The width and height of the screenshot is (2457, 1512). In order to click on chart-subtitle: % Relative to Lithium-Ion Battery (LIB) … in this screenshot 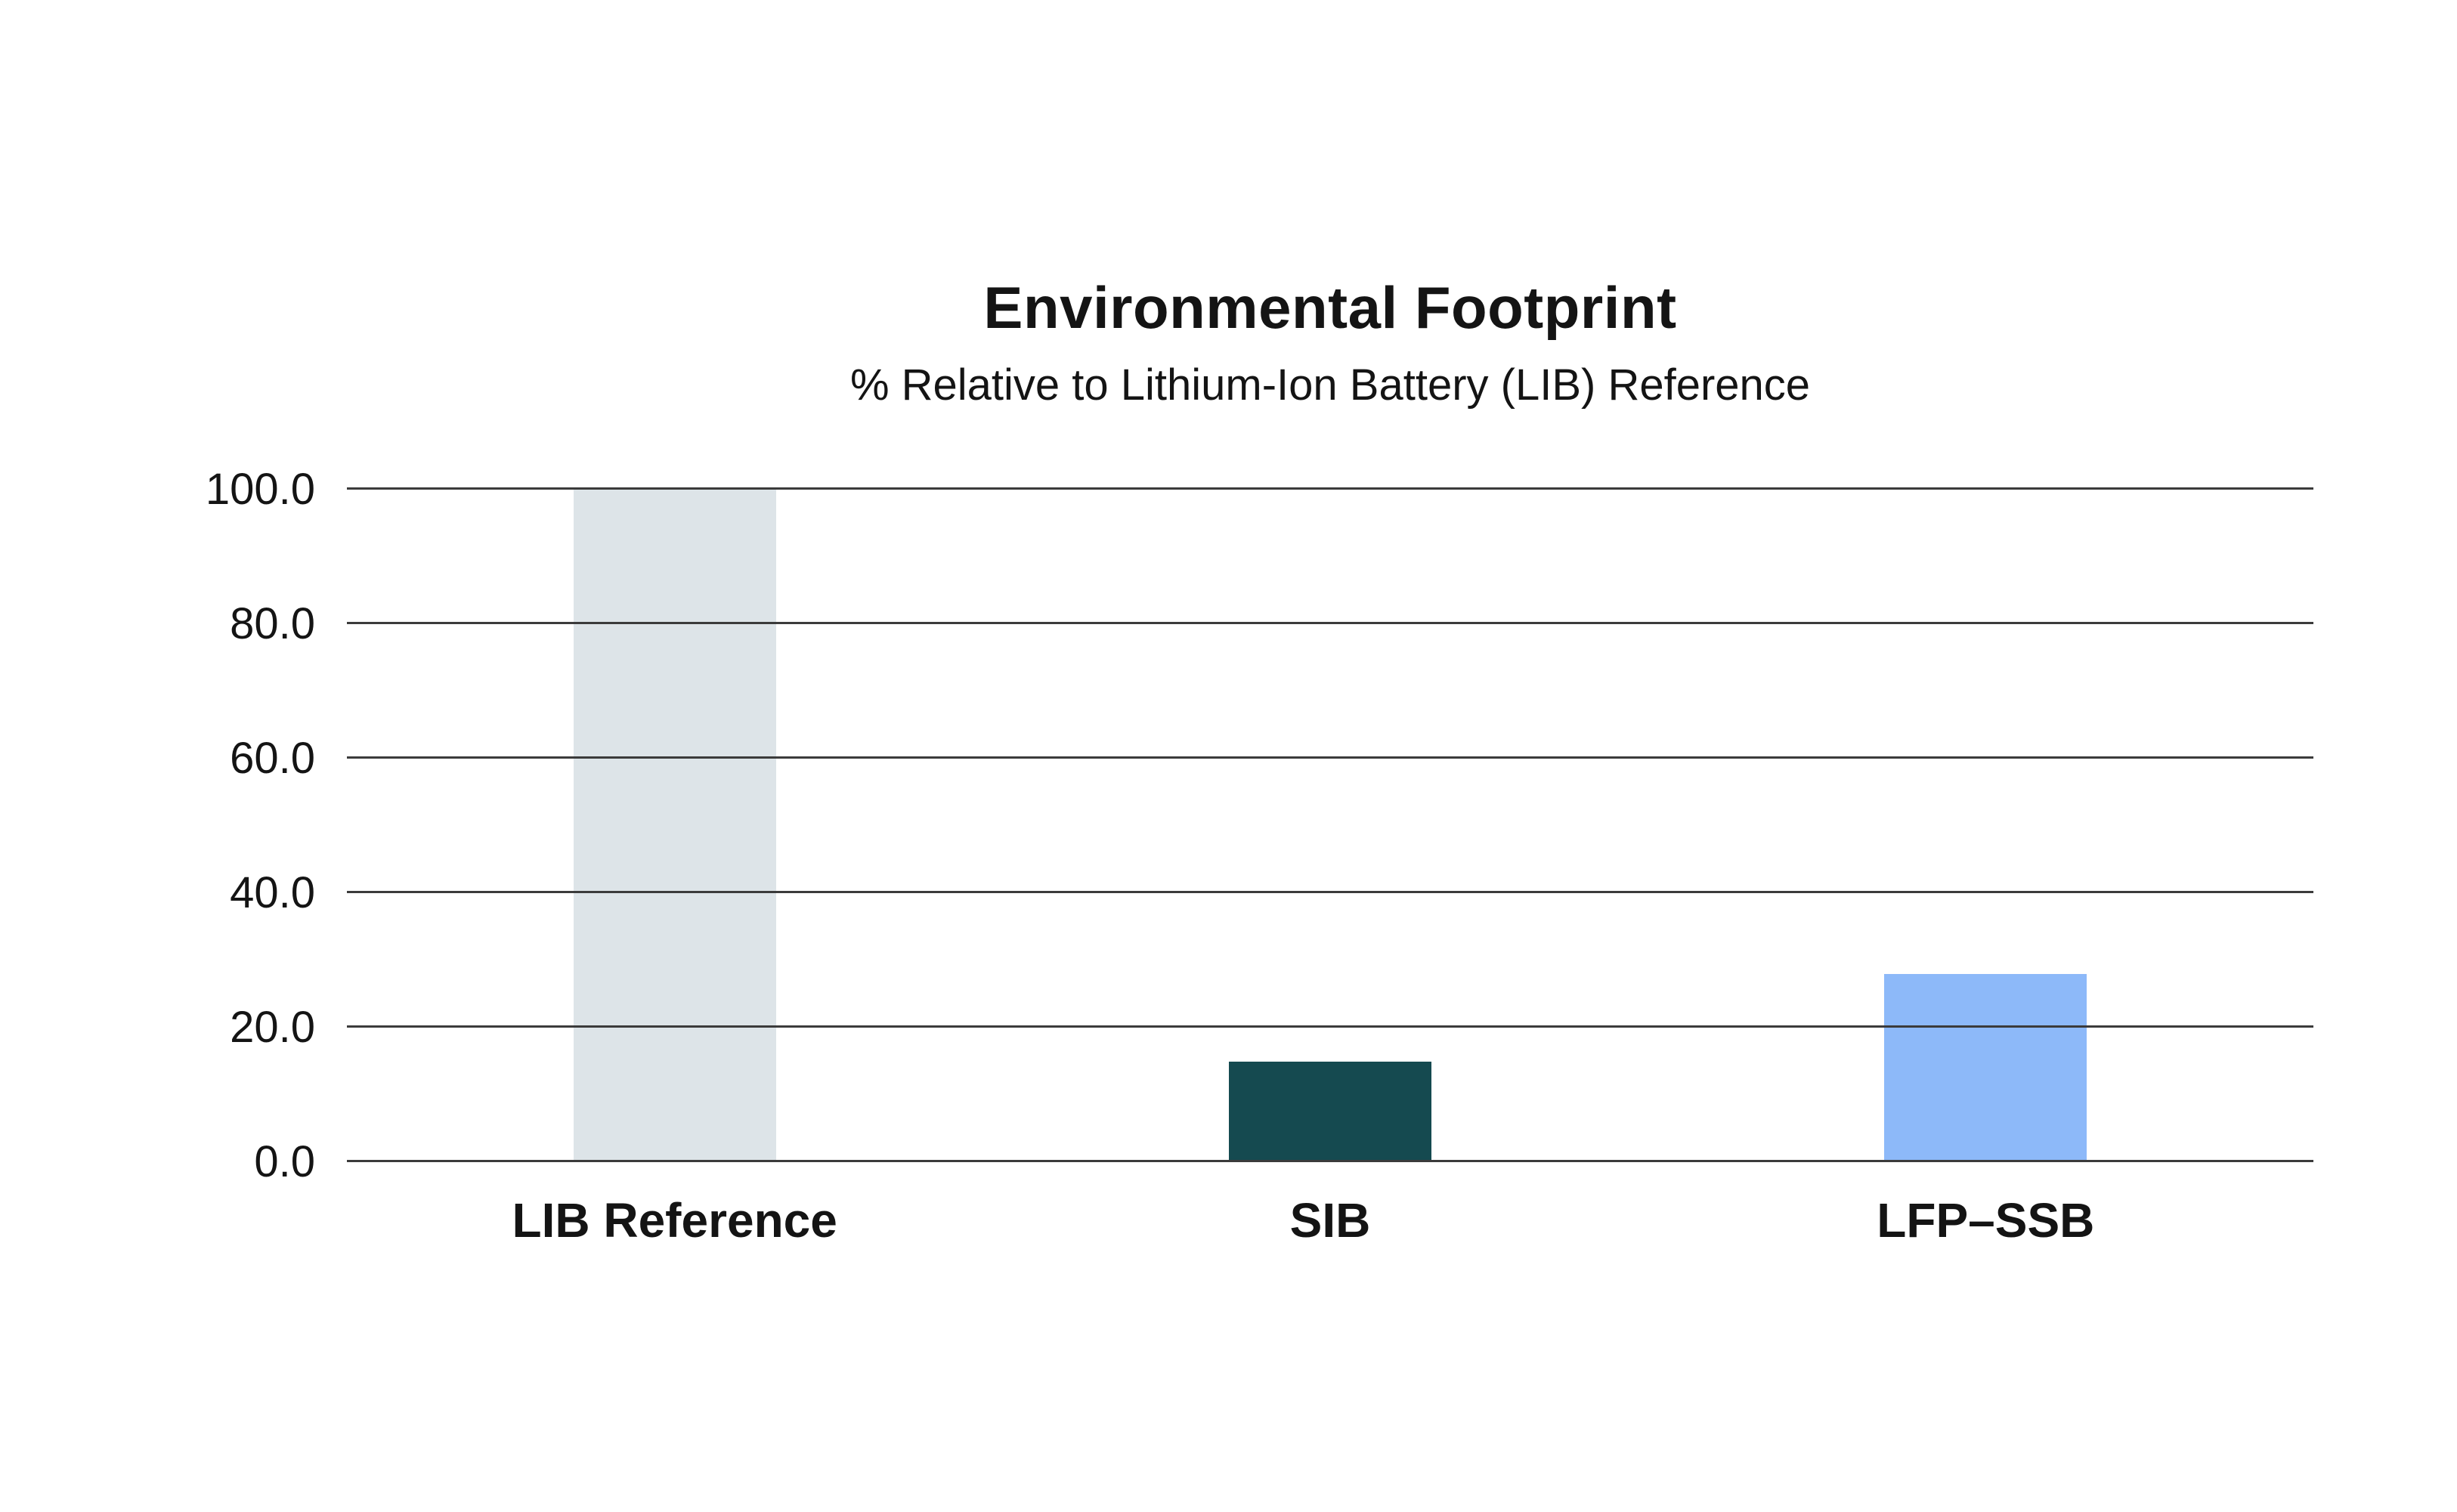, I will do `click(1330, 385)`.